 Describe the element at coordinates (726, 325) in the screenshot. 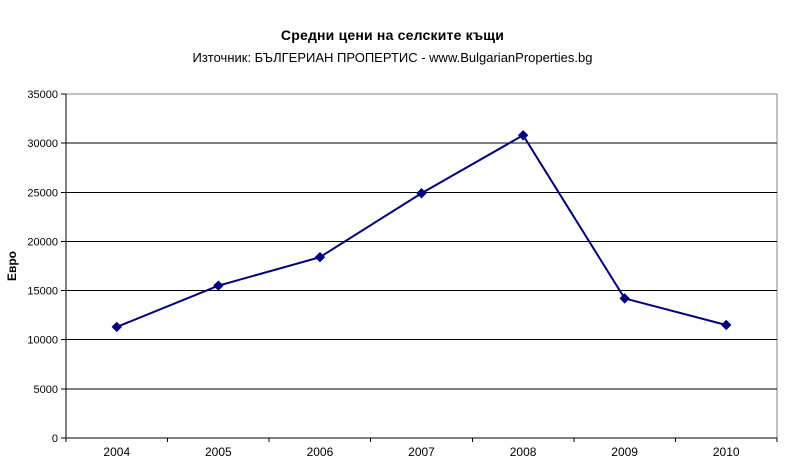

I see `data-point-marker-2010` at that location.